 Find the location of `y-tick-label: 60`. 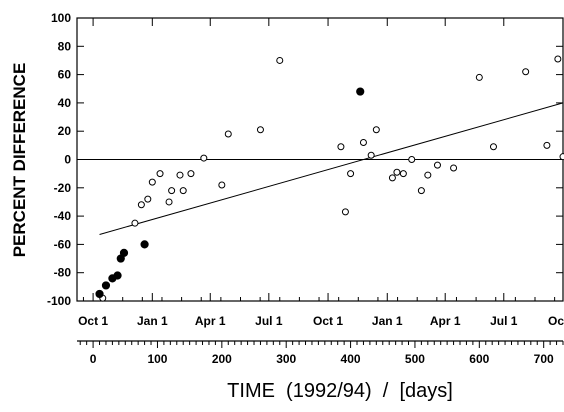

y-tick-label: 60 is located at coordinates (65, 75).